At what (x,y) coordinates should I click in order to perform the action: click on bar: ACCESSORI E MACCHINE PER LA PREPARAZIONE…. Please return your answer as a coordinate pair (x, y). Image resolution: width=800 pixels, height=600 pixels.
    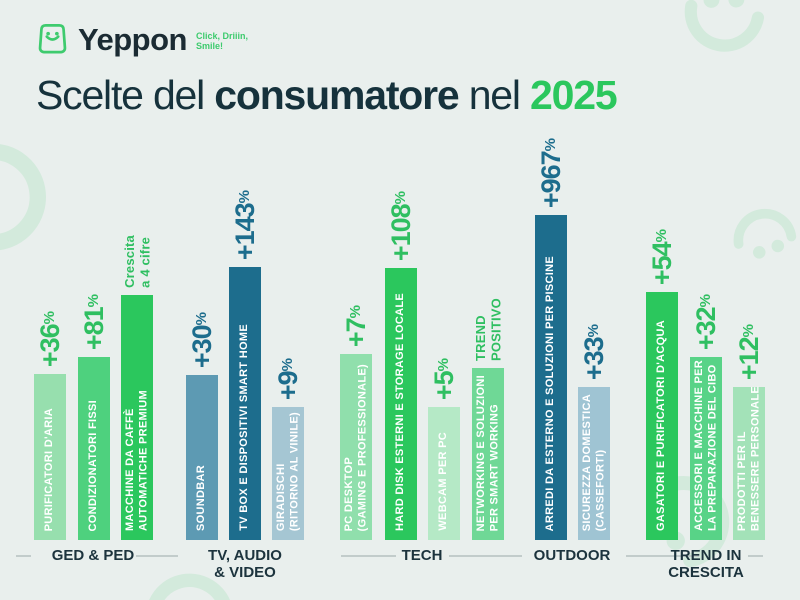
    Looking at the image, I should click on (706, 448).